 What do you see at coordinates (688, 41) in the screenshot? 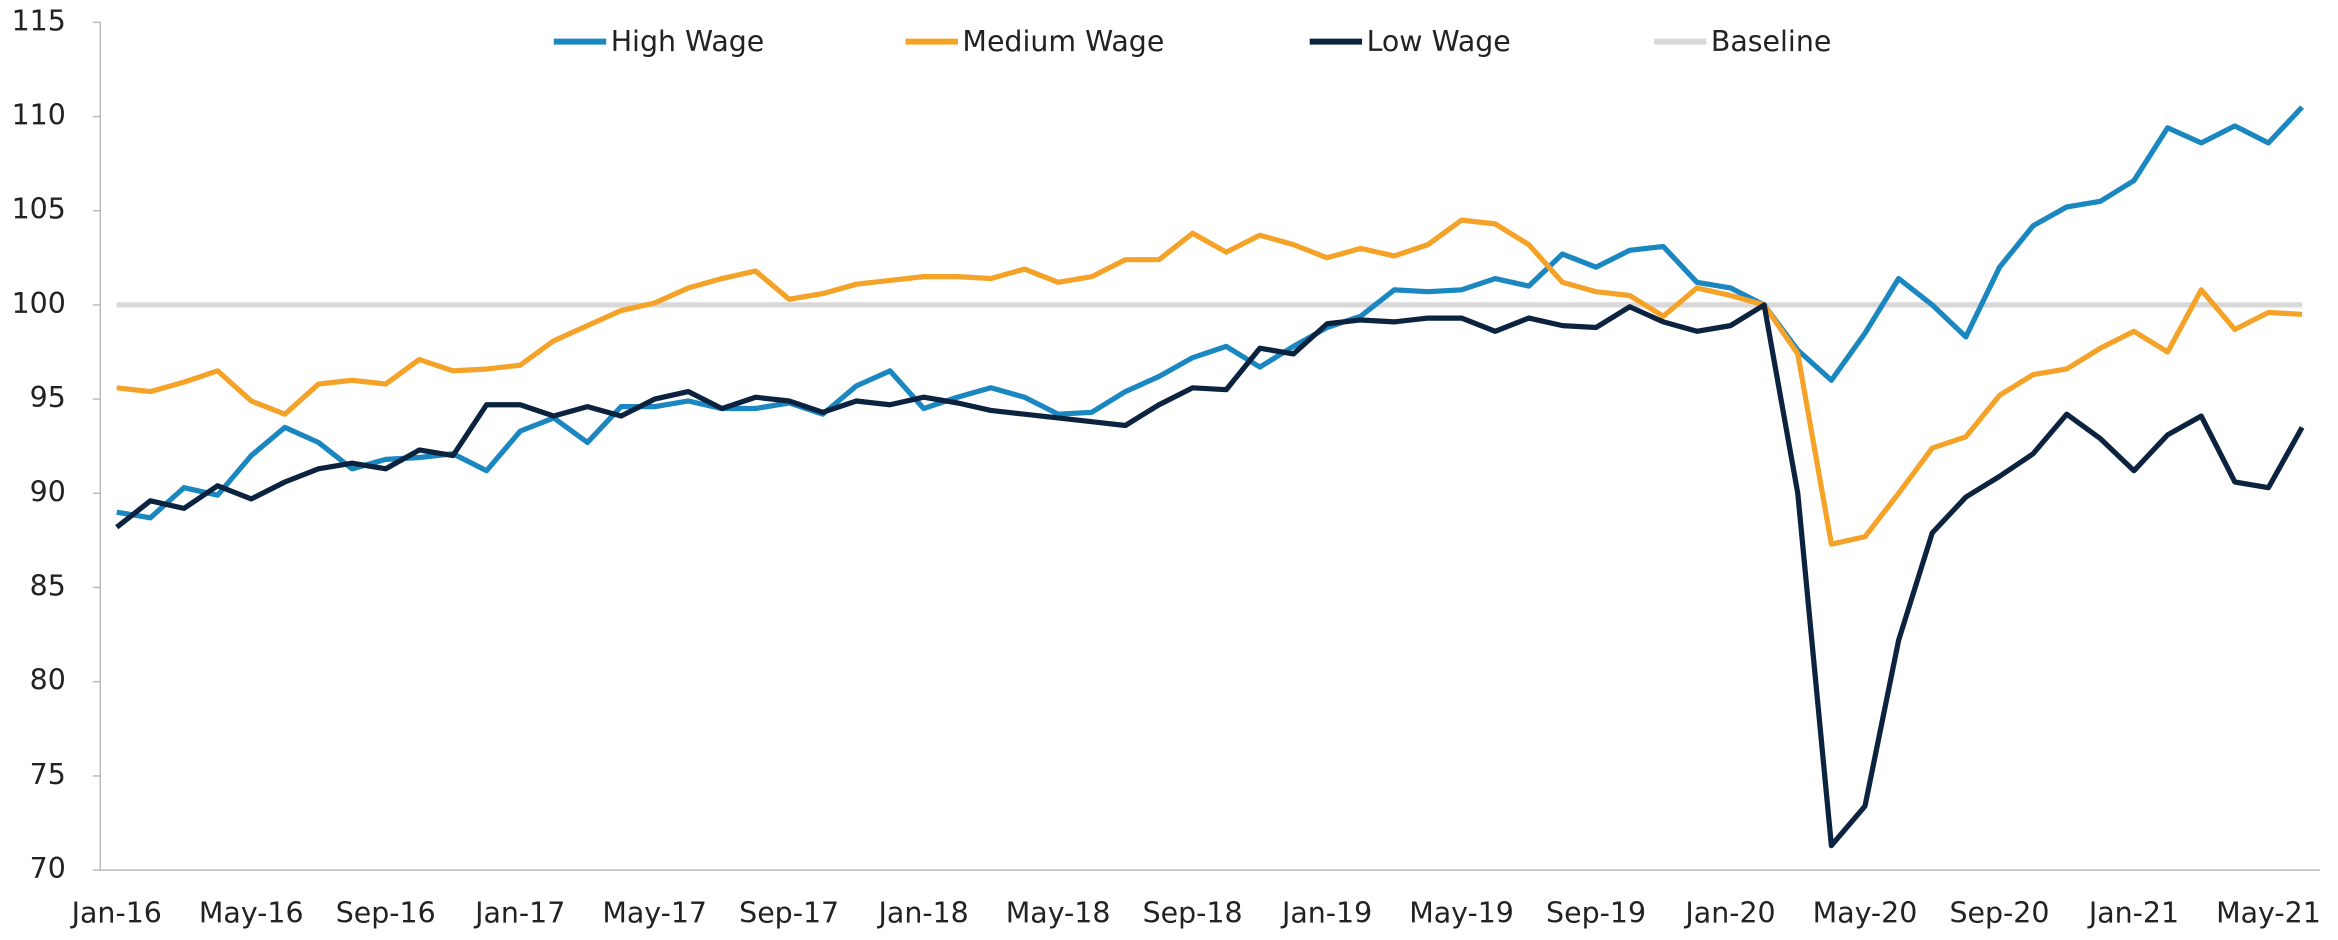
I see `legend-label: High Wage` at bounding box center [688, 41].